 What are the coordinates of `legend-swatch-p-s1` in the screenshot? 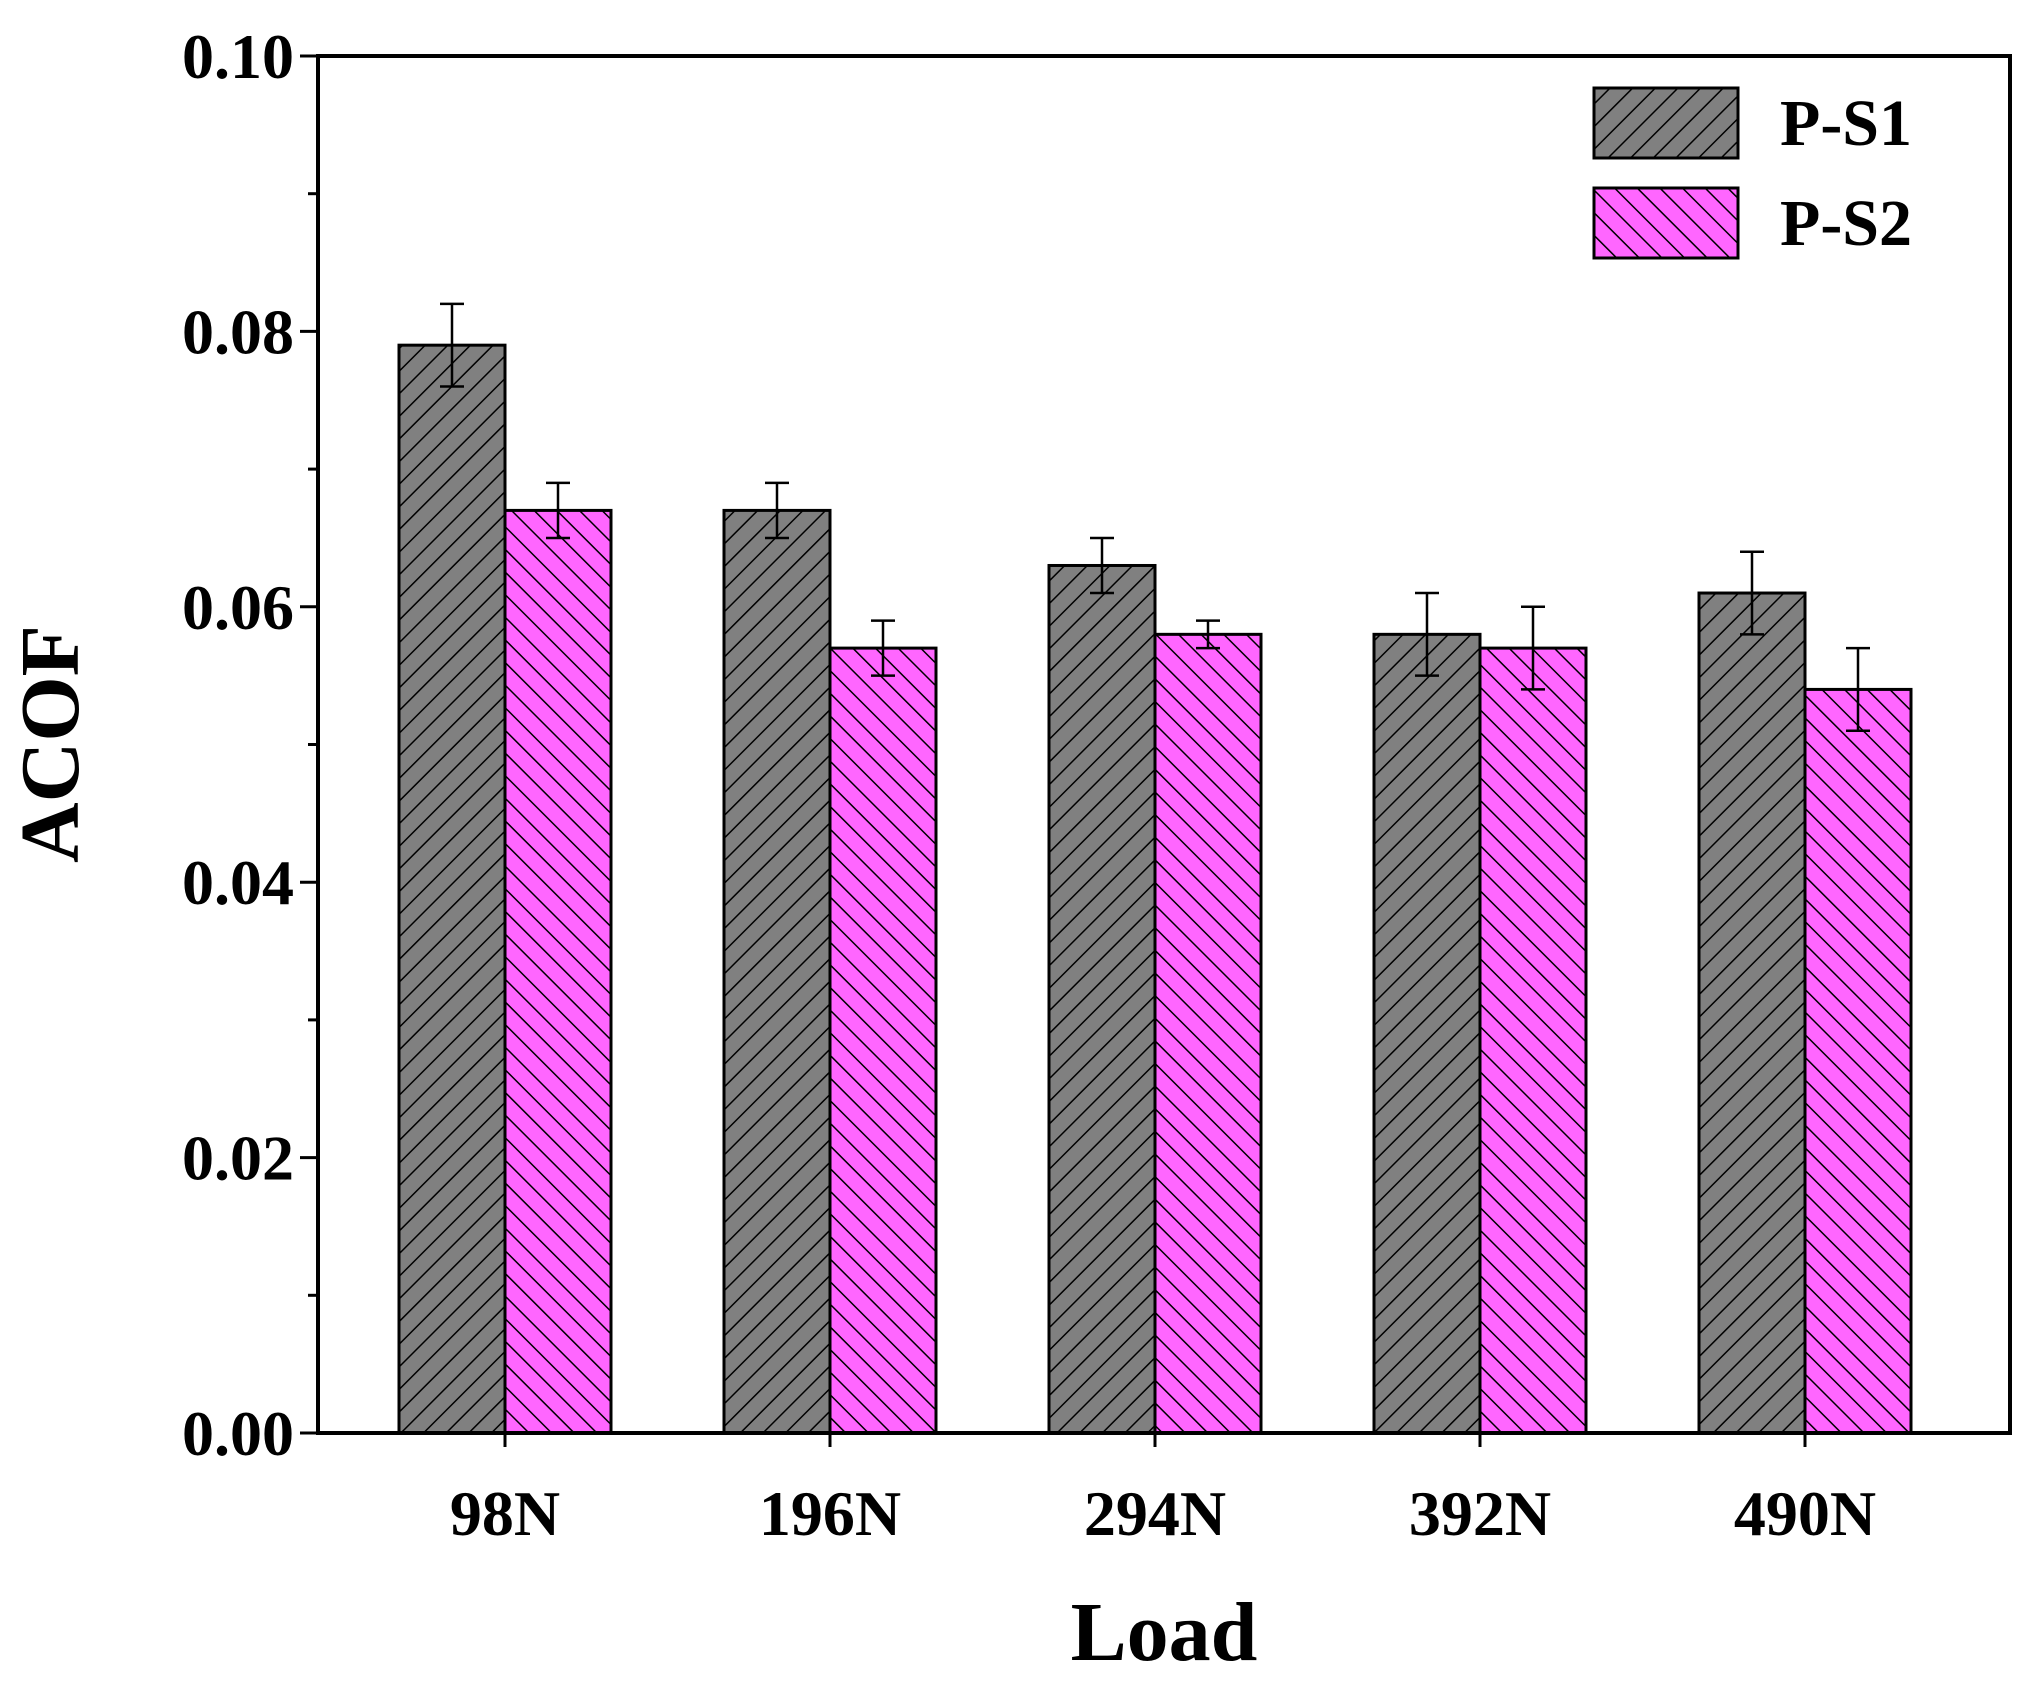 It's located at (1666, 123).